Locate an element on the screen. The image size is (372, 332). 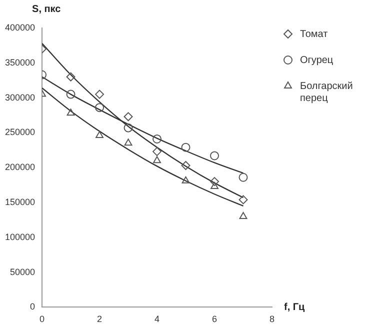
y-tick-label: 150000 is located at coordinates (20, 201).